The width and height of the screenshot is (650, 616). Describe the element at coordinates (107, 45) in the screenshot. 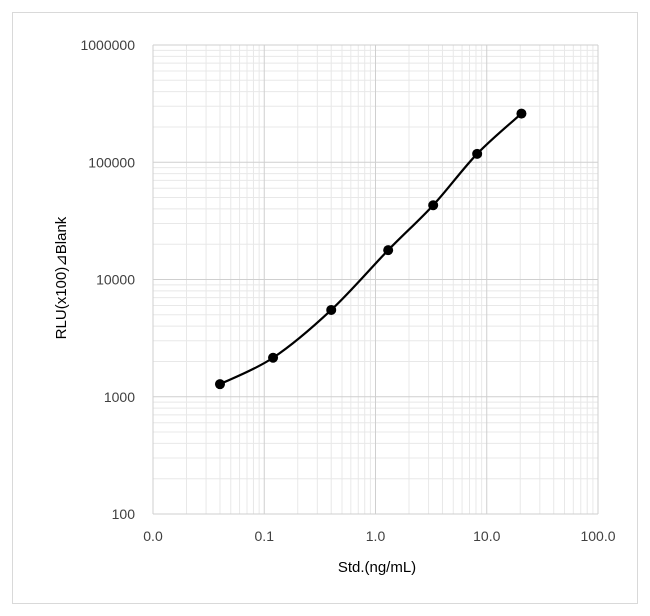

I see `y-tick-label: 1000000` at that location.